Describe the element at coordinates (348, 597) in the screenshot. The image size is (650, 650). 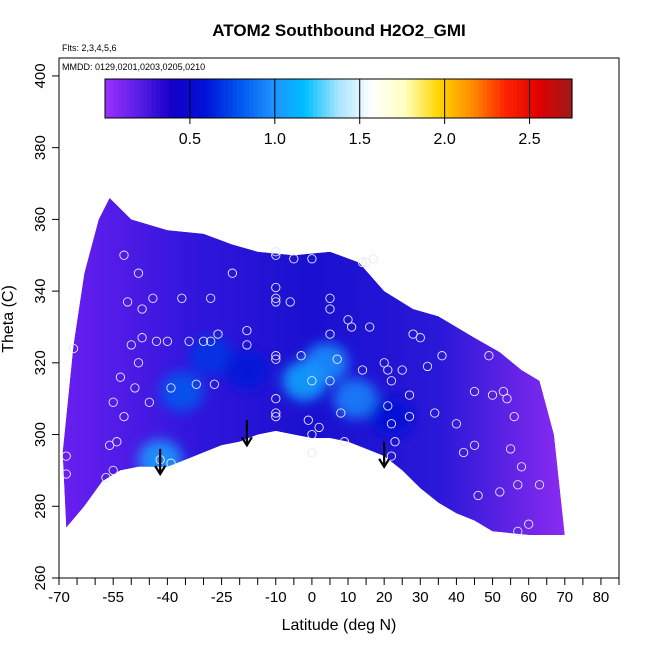
I see `x-tick-label: 10` at that location.